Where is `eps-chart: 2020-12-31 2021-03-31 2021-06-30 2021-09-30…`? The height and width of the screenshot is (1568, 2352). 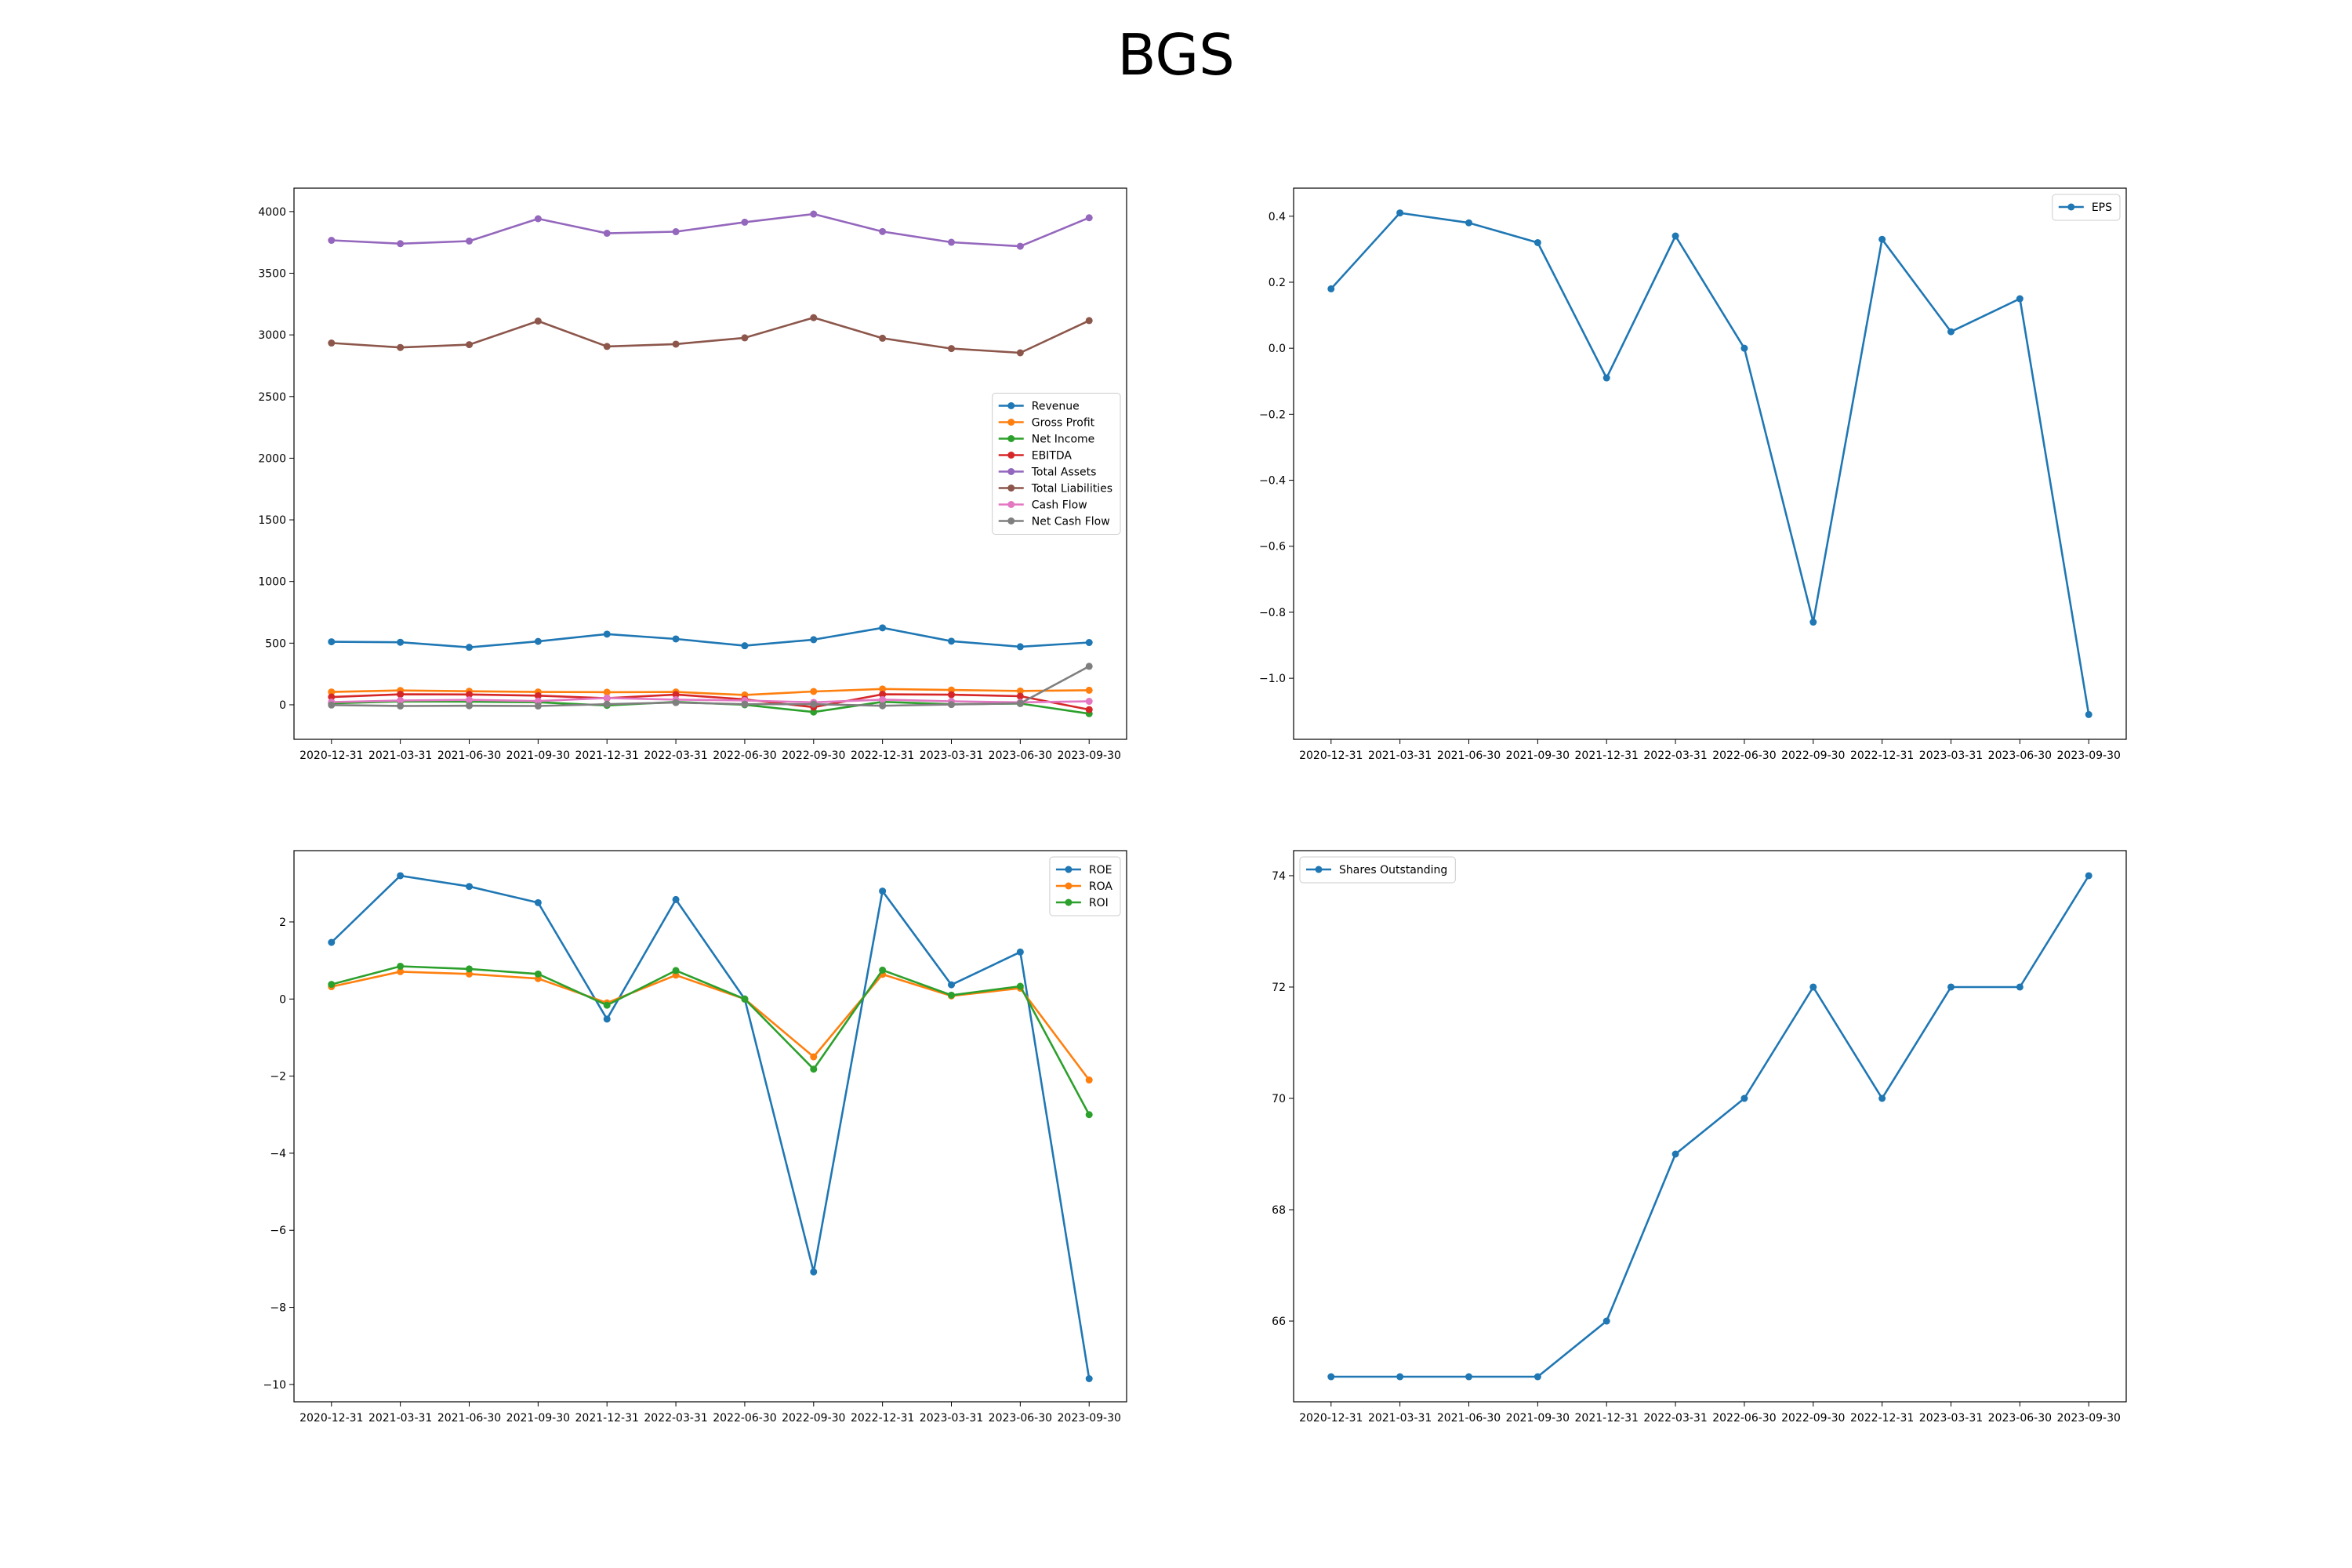 eps-chart: 2020-12-31 2021-03-31 2021-06-30 2021-09-30… is located at coordinates (1693, 474).